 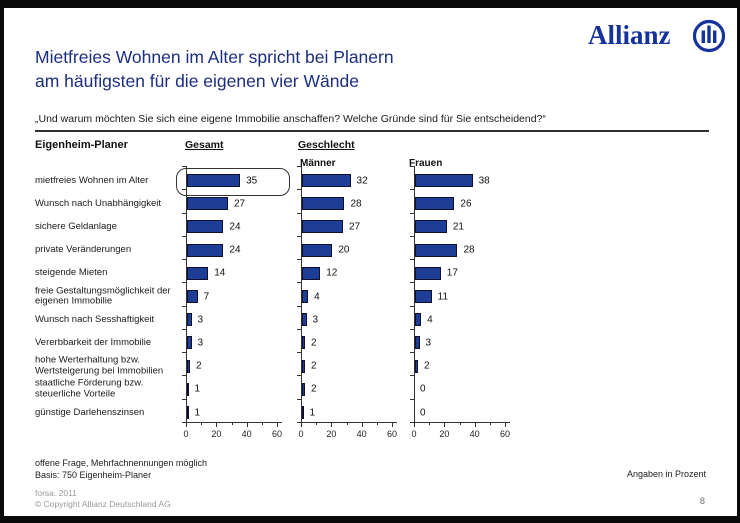 I want to click on footnote-line2: Basis: 750 Eigenheim-Planer, so click(x=93, y=474).